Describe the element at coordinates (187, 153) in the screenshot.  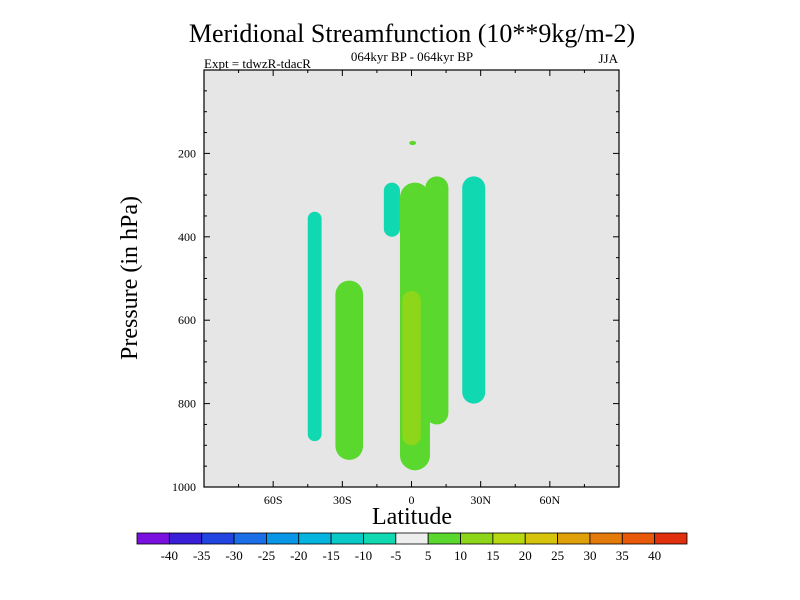
I see `y-tick-label: 200` at that location.